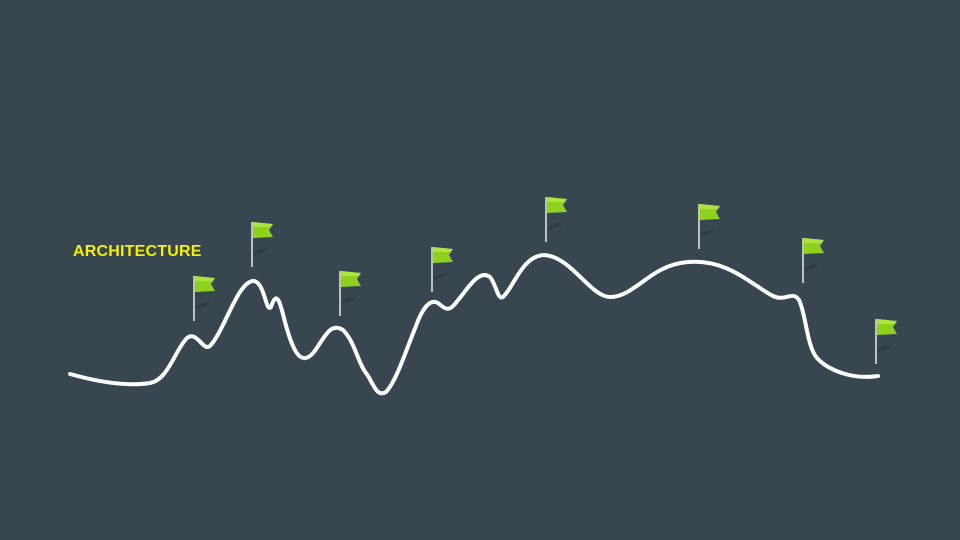 This screenshot has height=540, width=960. What do you see at coordinates (137, 251) in the screenshot?
I see `architecture-title: ARCHITECTURE` at bounding box center [137, 251].